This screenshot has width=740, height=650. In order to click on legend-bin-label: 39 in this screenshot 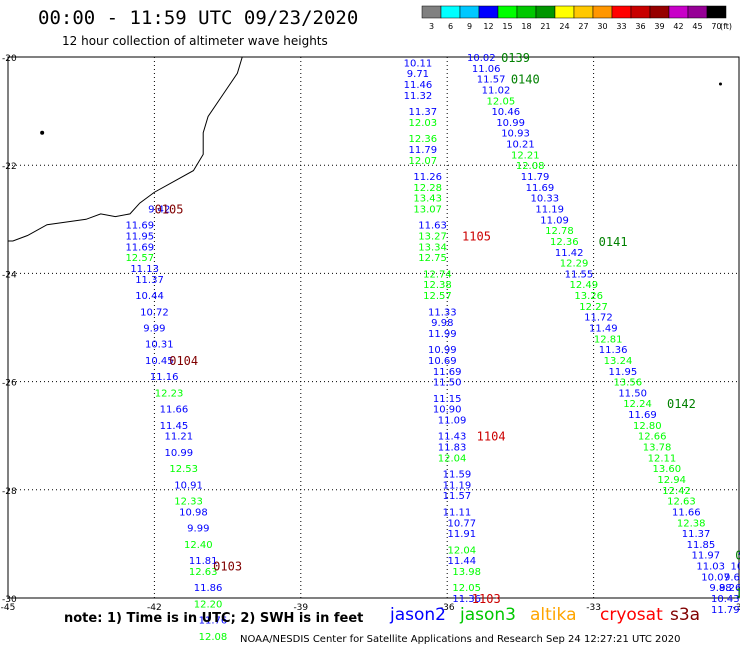, I will do `click(659, 26)`.